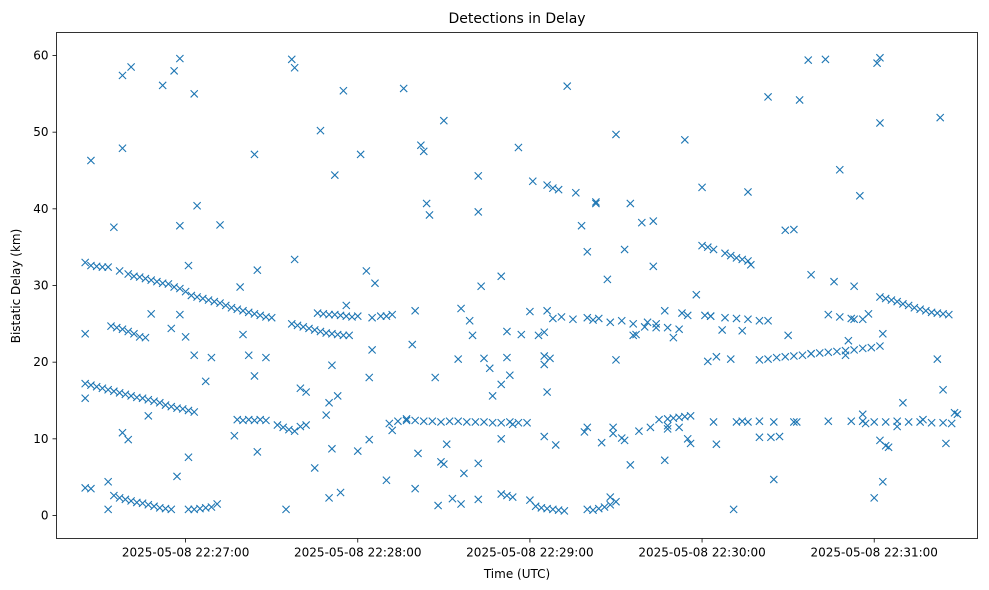 The height and width of the screenshot is (590, 989). I want to click on y-tick-label: 50, so click(40, 132).